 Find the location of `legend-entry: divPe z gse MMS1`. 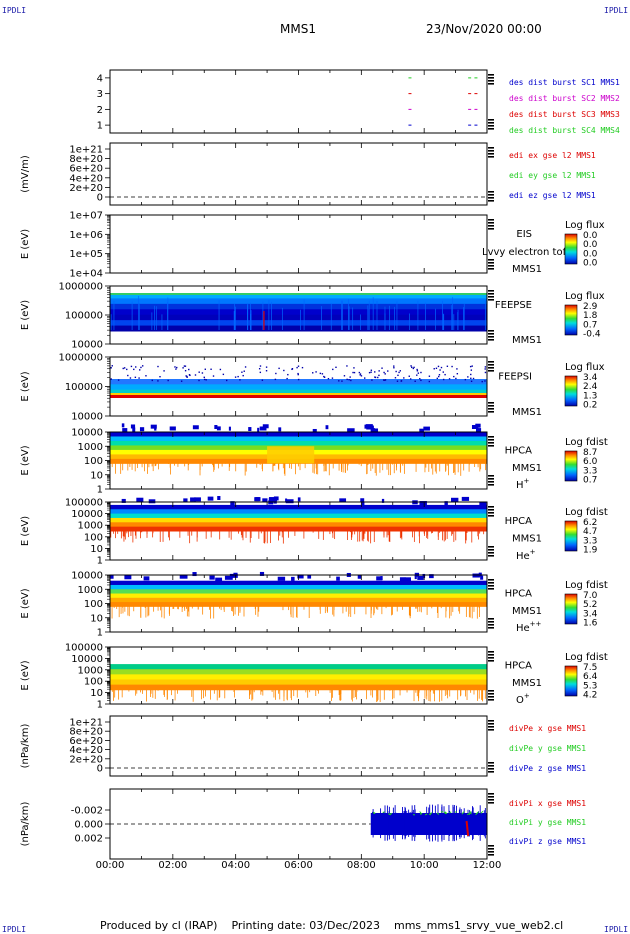

legend-entry: divPe z gse MMS1 is located at coordinates (547, 768).